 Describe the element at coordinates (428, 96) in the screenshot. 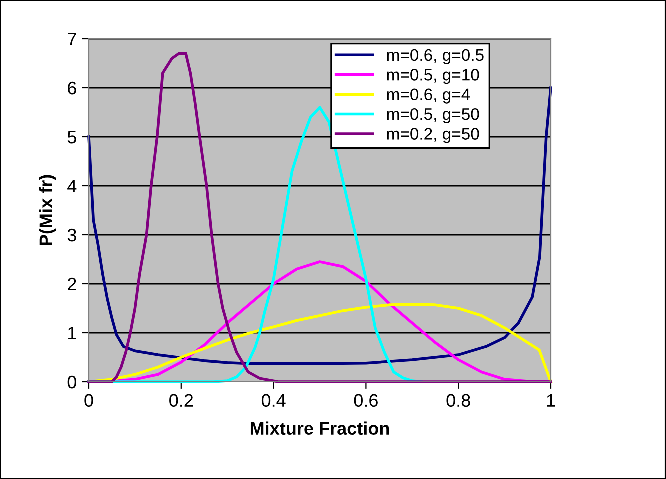

I see `legend-label: m=0.6, g=4` at that location.